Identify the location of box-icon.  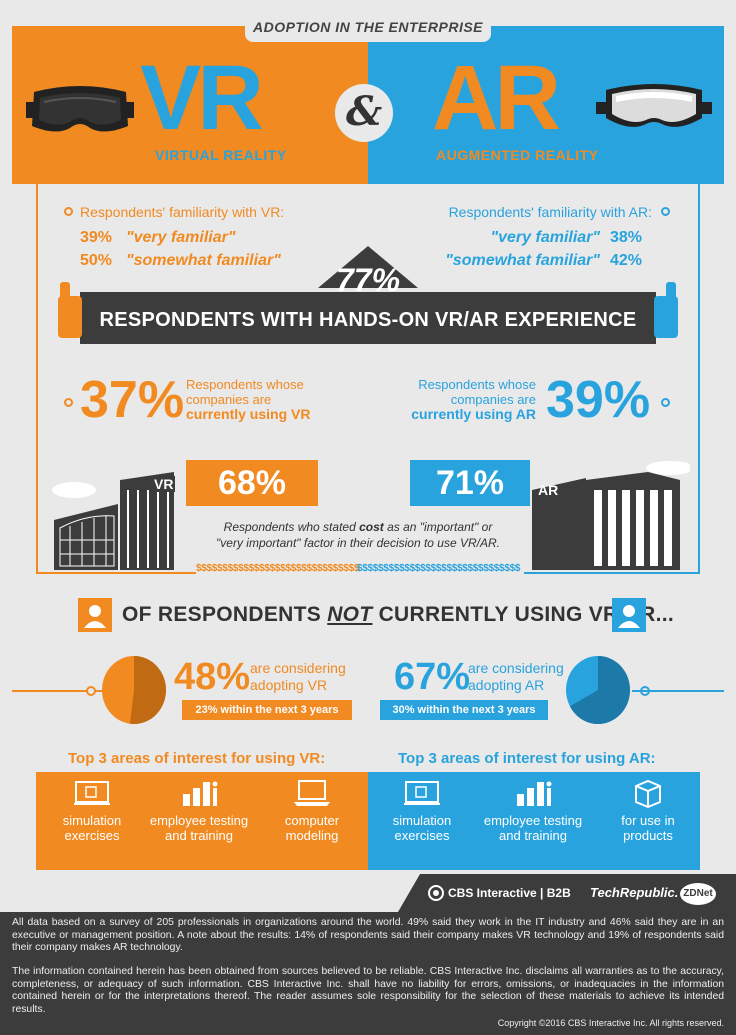
(648, 794).